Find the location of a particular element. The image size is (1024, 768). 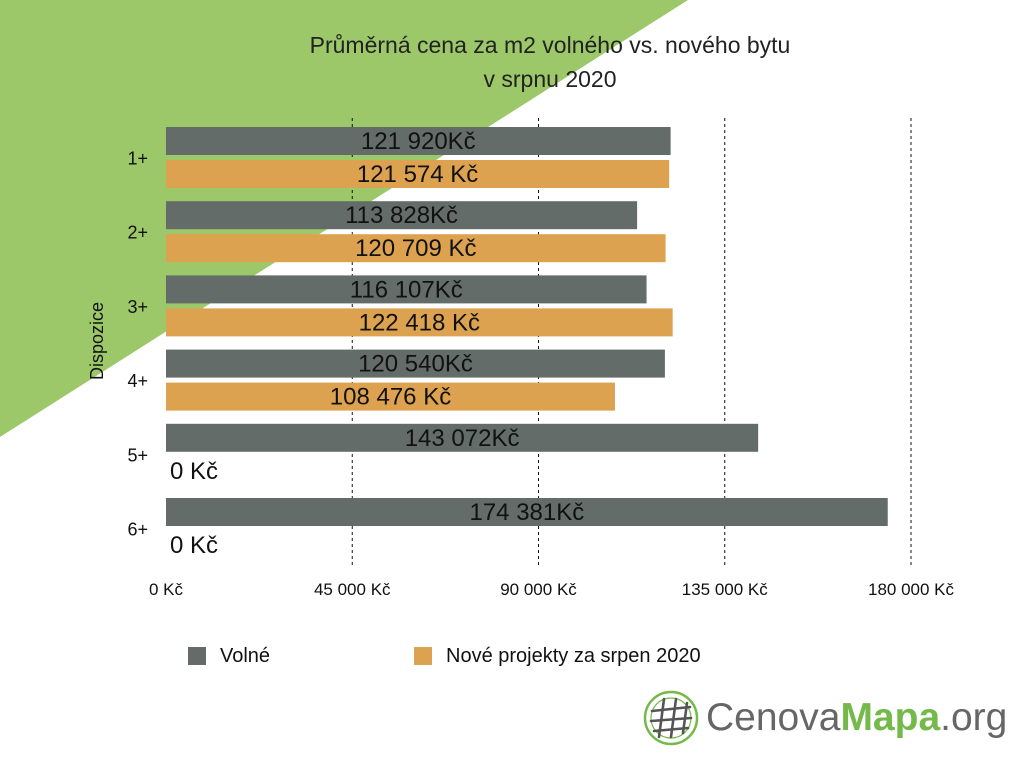

legend-swatch-free is located at coordinates (197, 656).